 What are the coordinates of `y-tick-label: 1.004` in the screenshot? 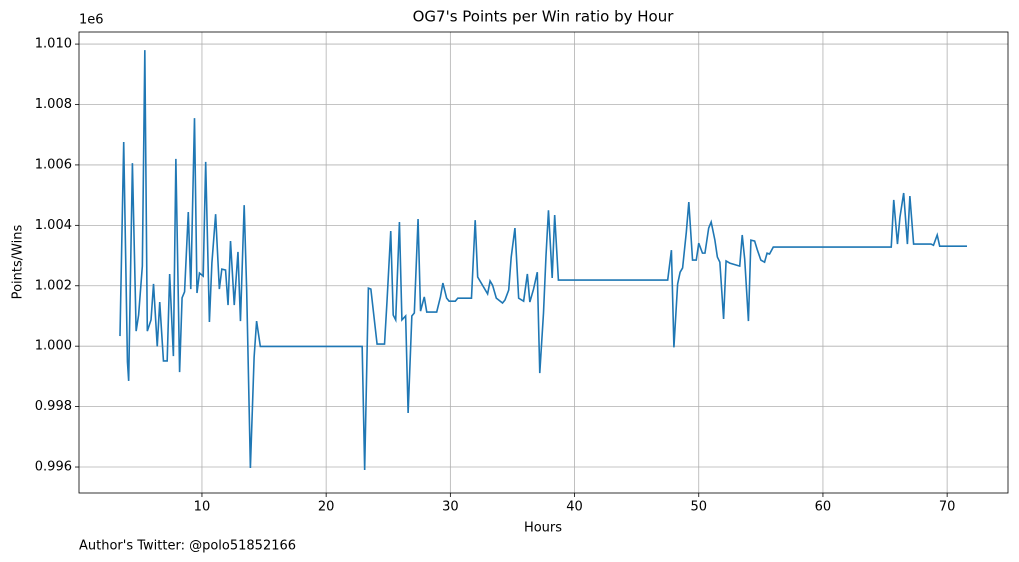 It's located at (53, 225).